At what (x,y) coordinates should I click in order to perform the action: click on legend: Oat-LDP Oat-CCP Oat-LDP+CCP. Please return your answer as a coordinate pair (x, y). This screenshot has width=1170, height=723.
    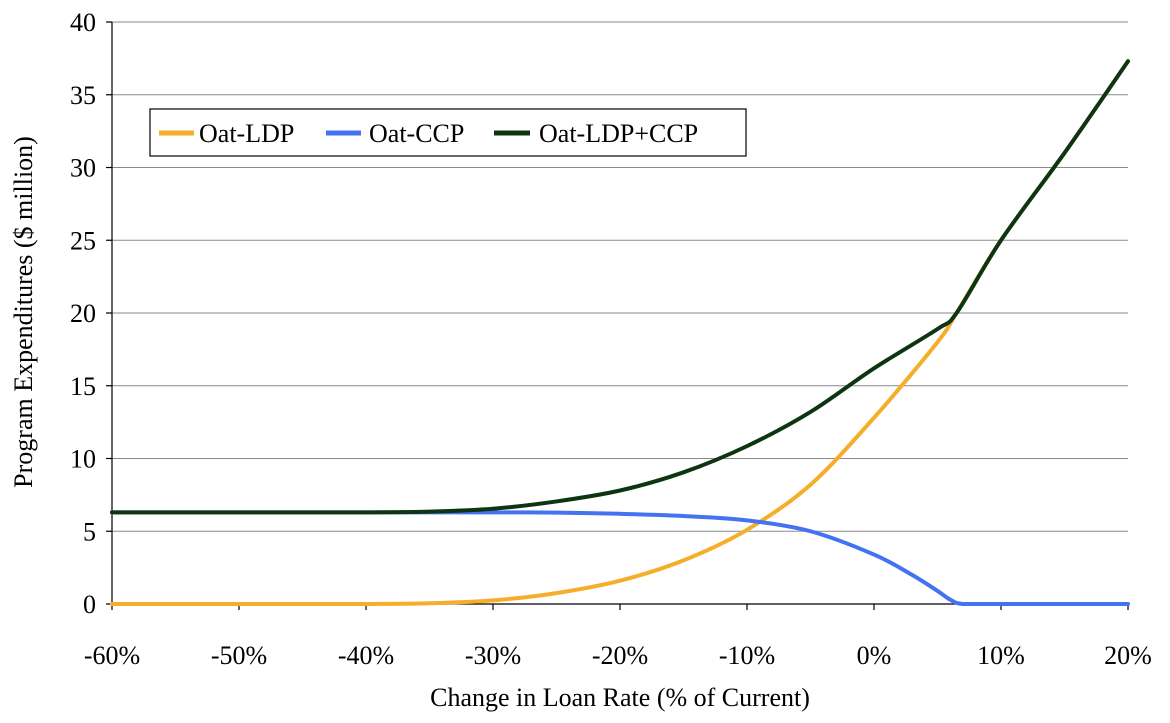
    Looking at the image, I should click on (448, 132).